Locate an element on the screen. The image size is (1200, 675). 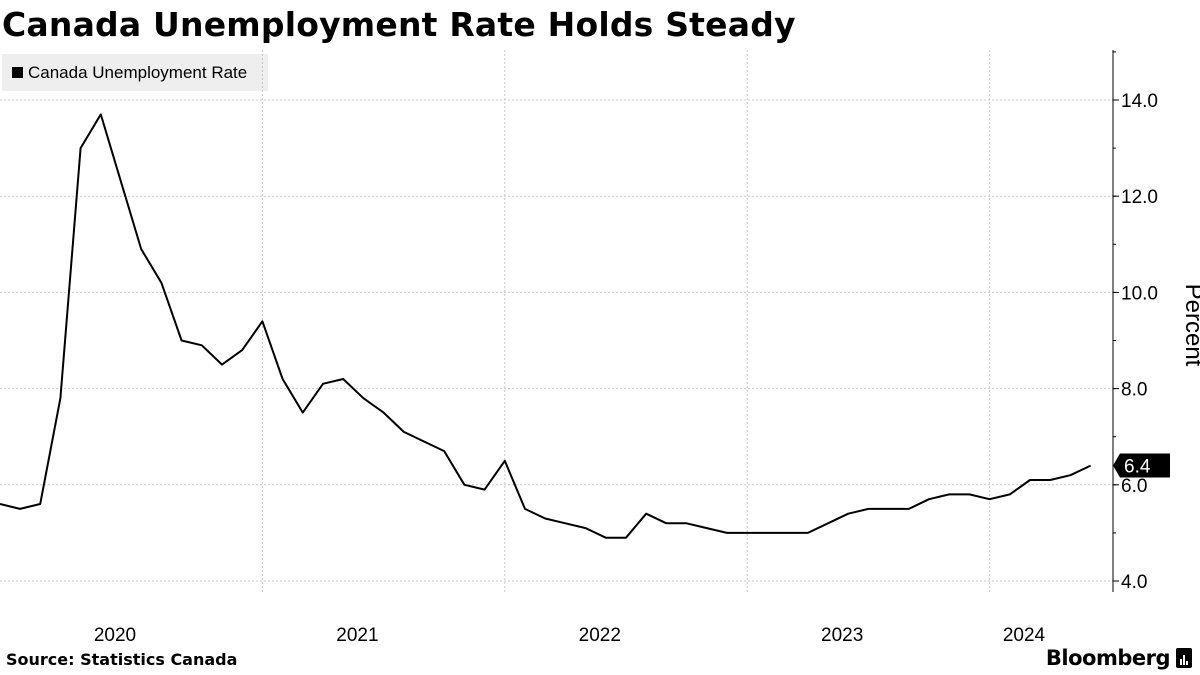
x-tick-label: 2020 is located at coordinates (115, 635).